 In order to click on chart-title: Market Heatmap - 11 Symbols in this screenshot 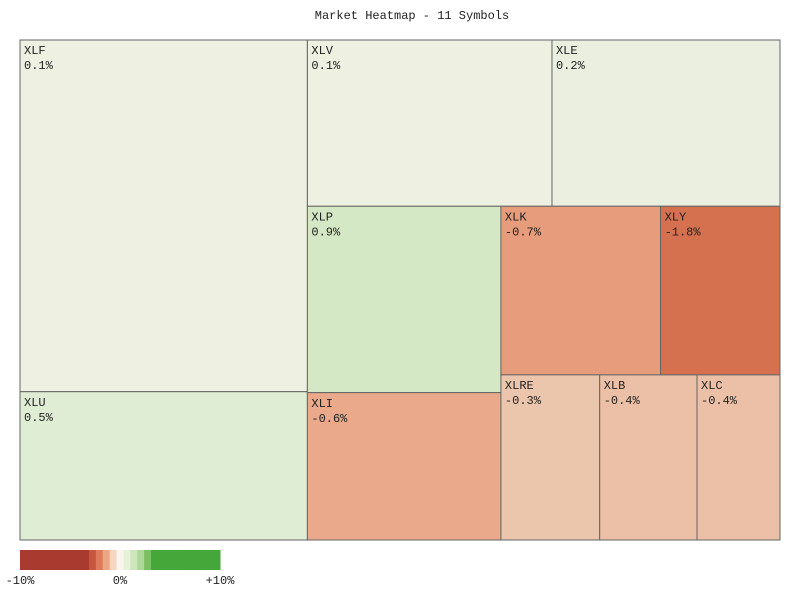, I will do `click(412, 16)`.